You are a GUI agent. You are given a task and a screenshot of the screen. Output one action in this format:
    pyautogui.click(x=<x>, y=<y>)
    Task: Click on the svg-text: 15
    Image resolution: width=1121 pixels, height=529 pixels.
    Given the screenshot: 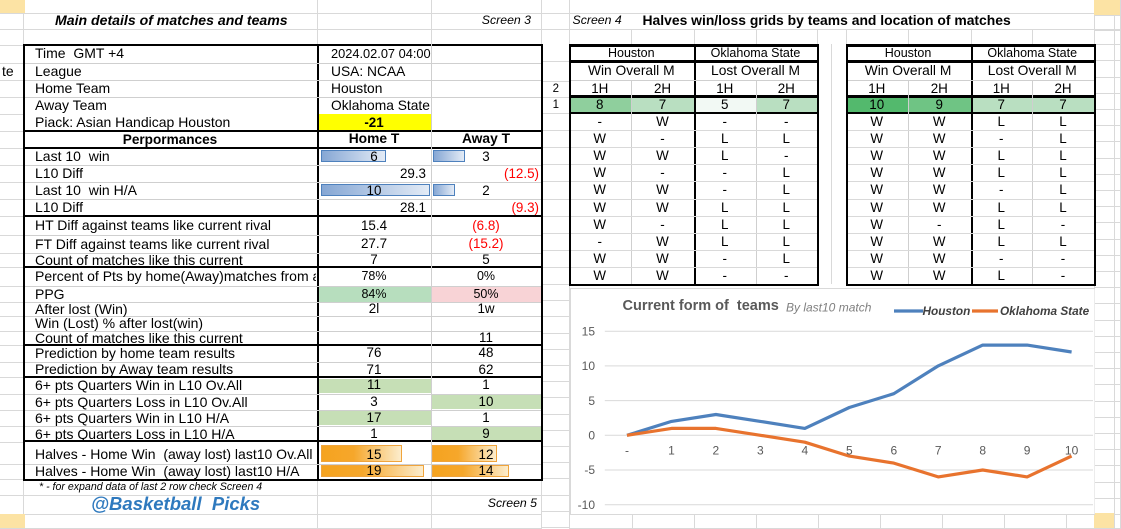 What is the action you would take?
    pyautogui.click(x=588, y=331)
    